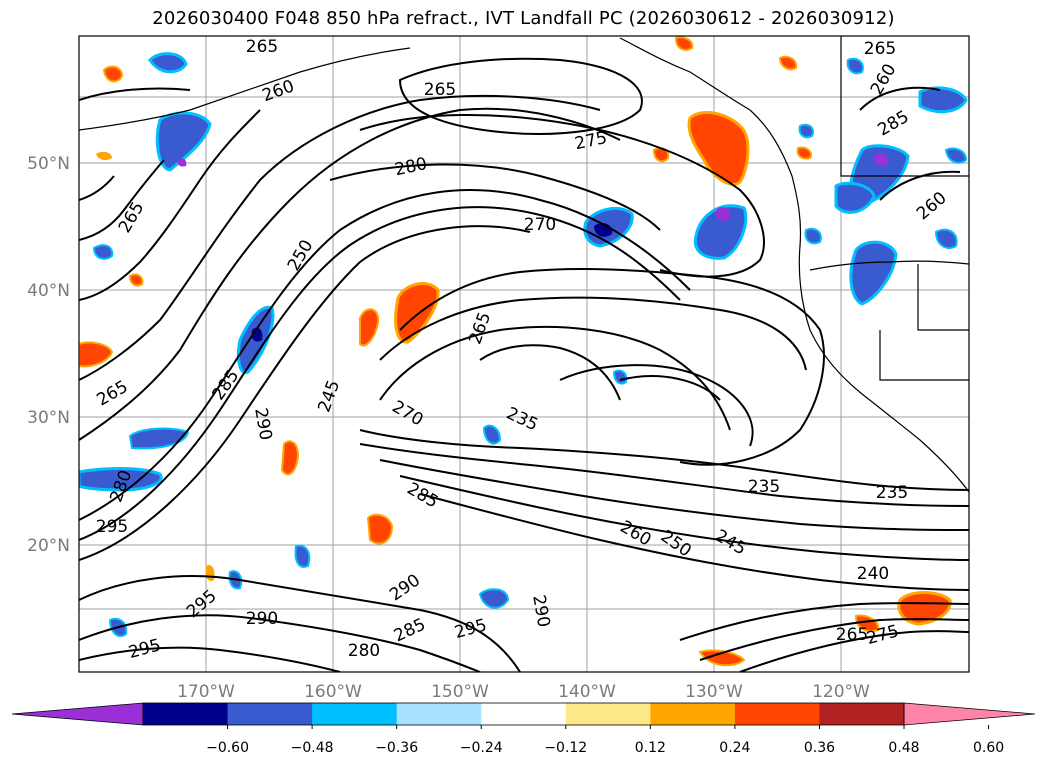  What do you see at coordinates (841, 692) in the screenshot?
I see `lon-label-120w: 120°W` at bounding box center [841, 692].